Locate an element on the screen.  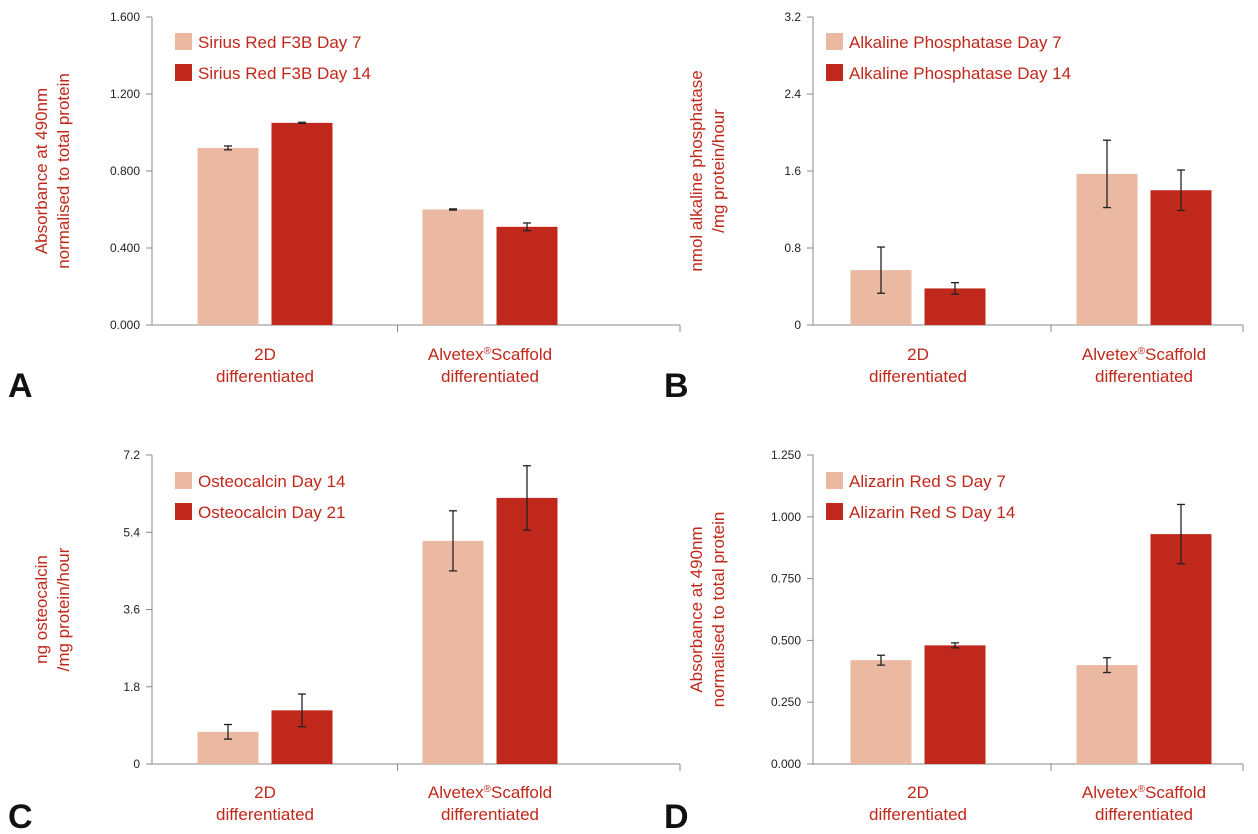
y-tick-label: 1.6 is located at coordinates (792, 171).